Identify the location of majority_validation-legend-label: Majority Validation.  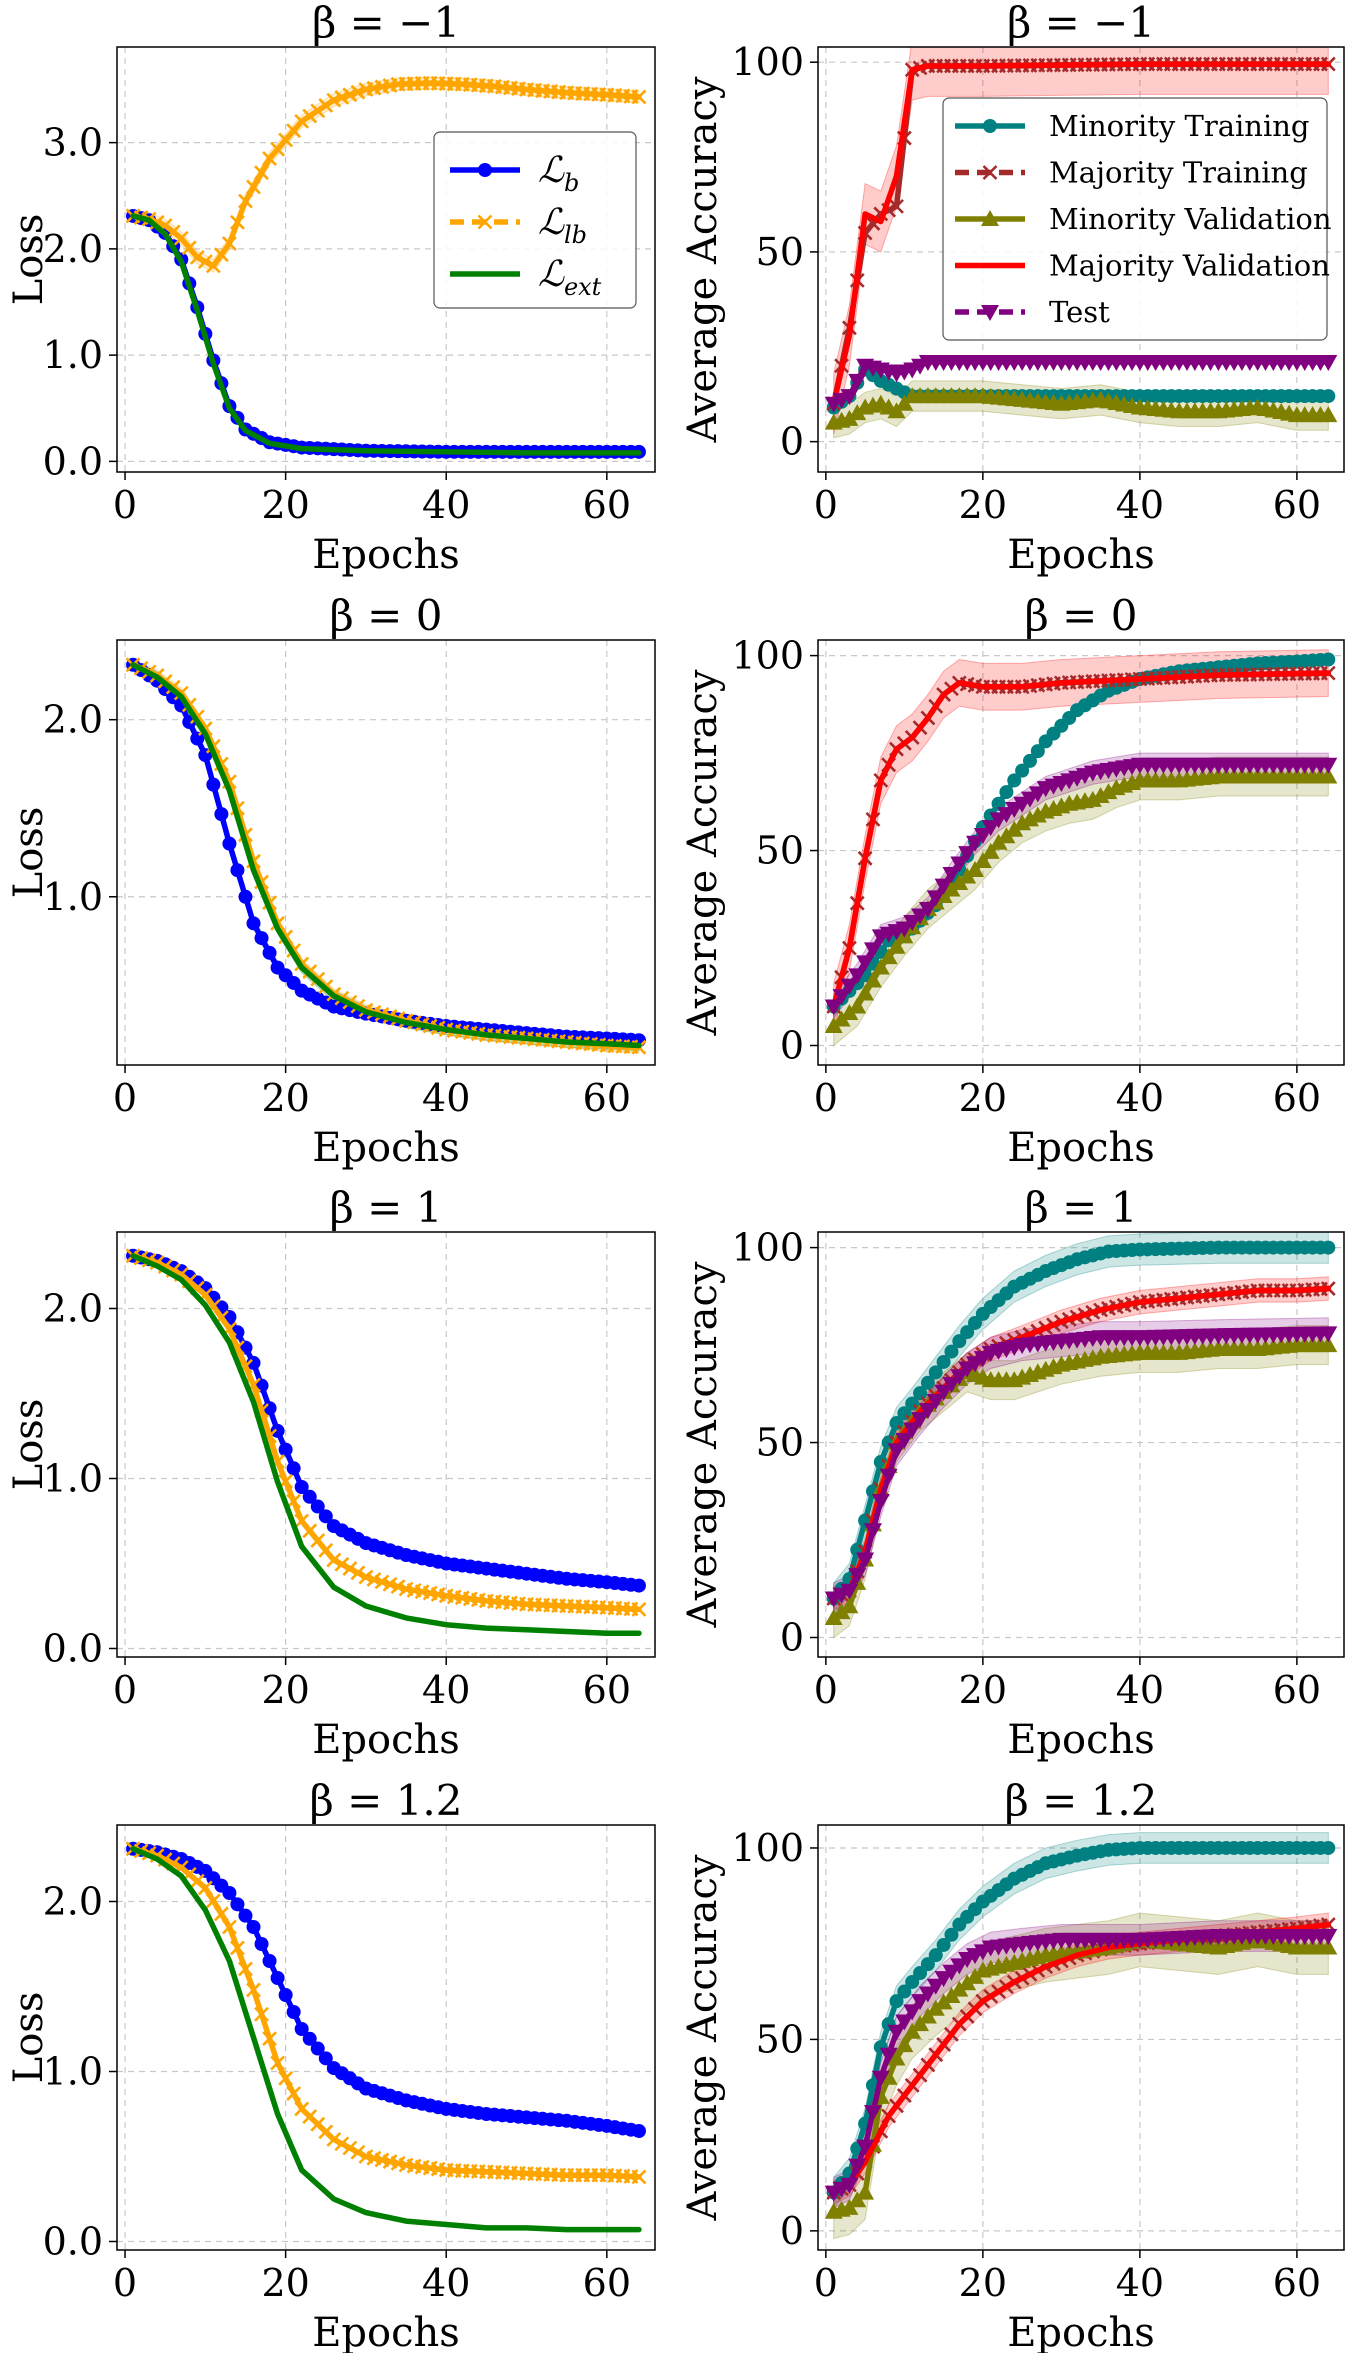
(1189, 266).